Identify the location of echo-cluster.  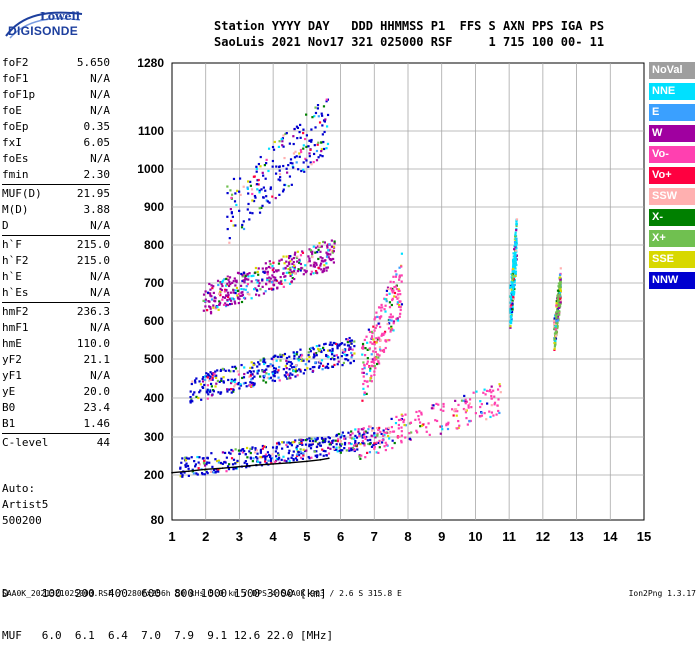
(269, 277).